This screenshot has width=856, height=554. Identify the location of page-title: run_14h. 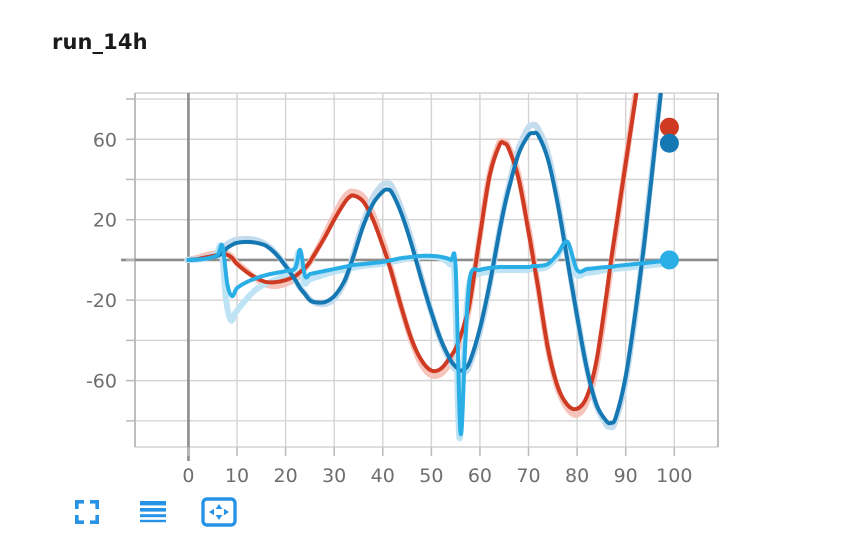
(100, 42).